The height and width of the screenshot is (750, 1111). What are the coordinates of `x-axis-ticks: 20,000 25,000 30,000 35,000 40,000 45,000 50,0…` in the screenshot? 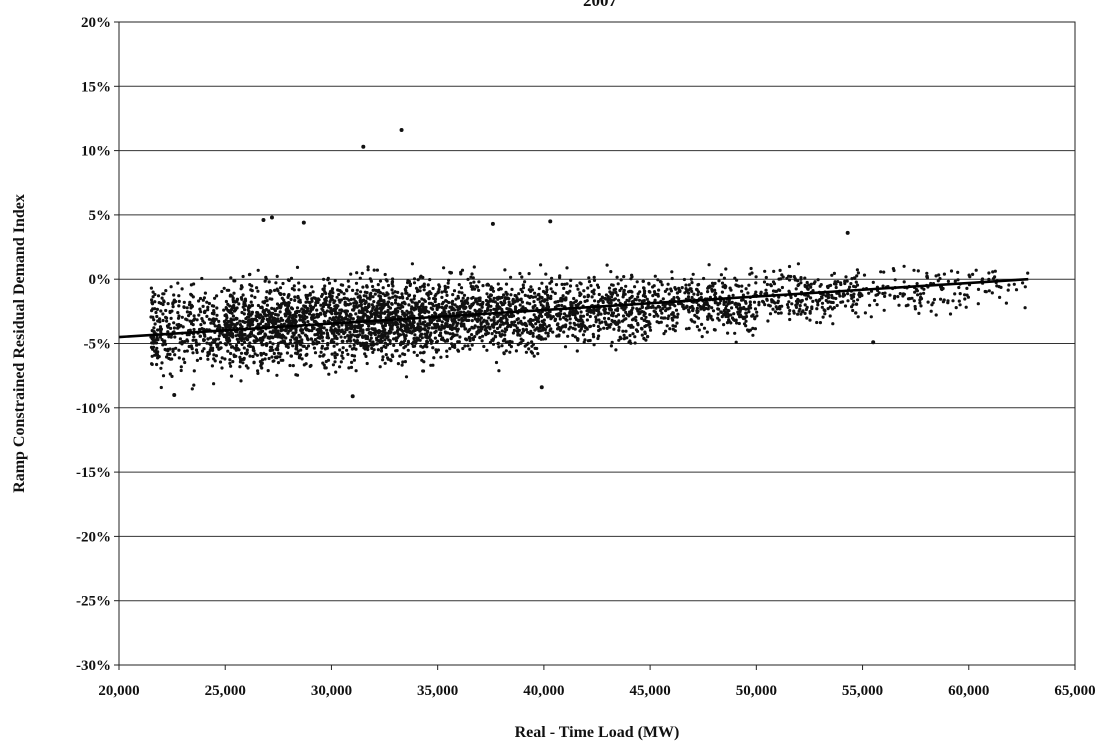 It's located at (597, 682).